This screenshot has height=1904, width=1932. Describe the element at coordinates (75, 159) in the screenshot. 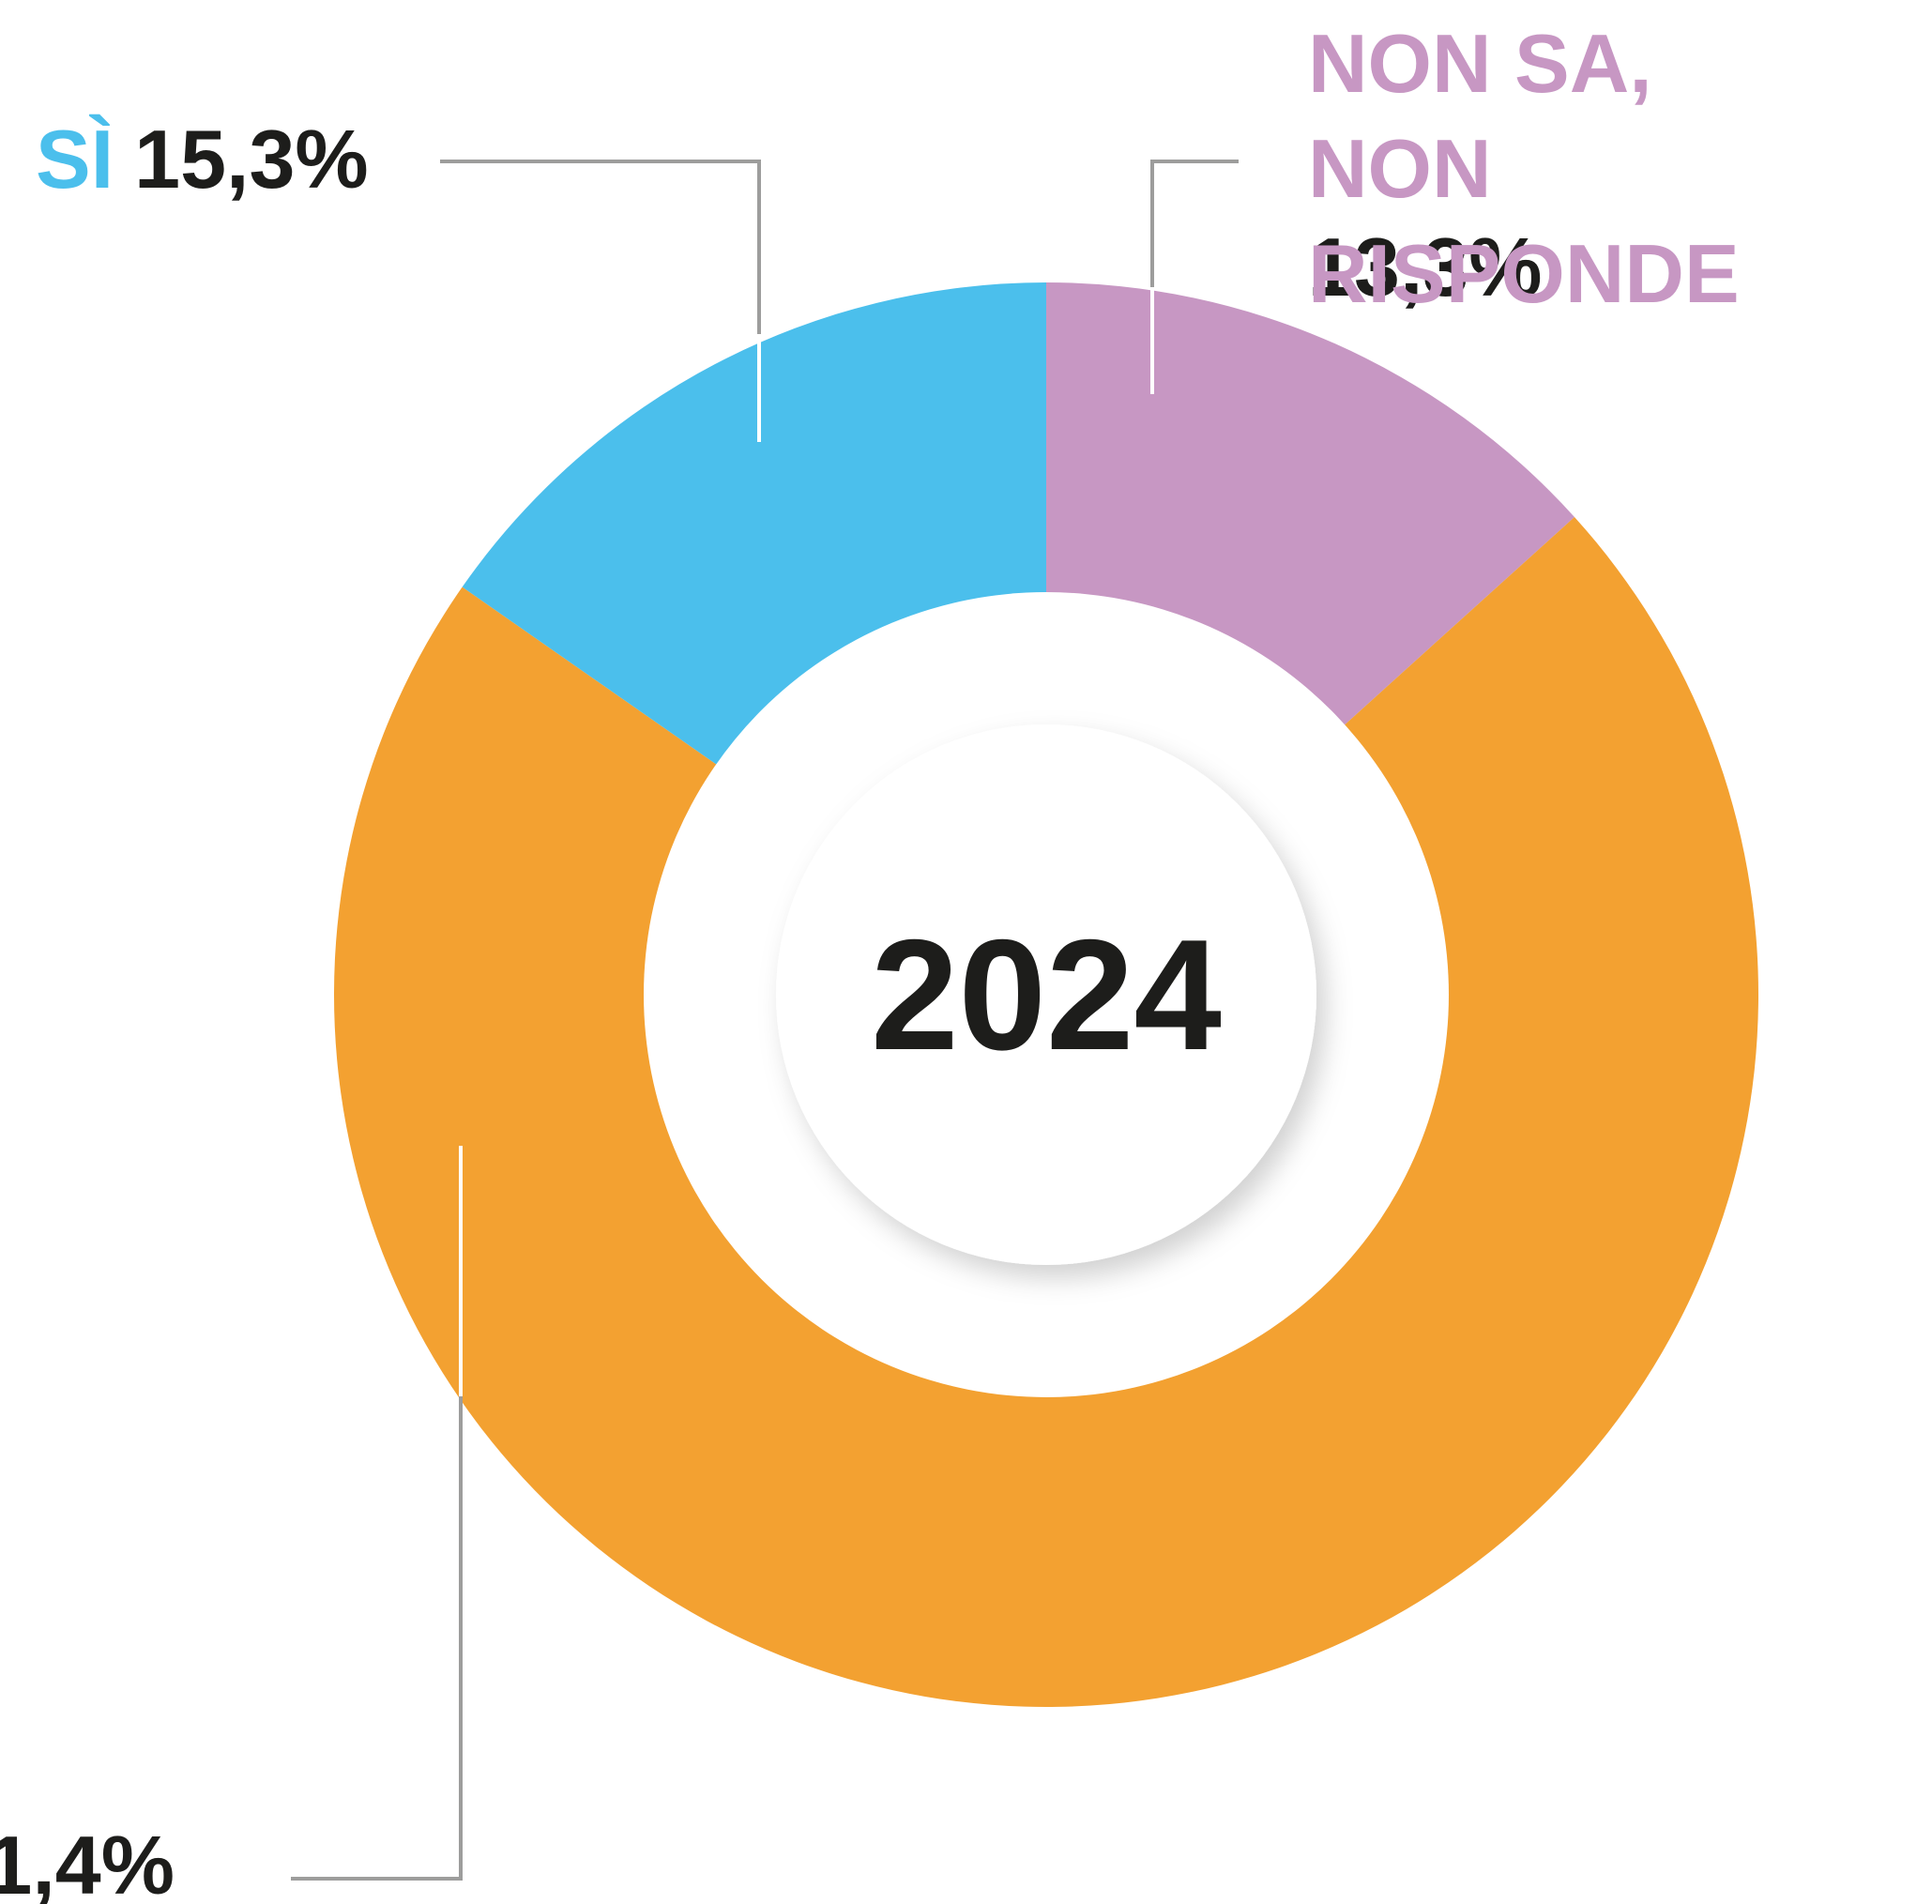

I see `category-label: SÌ` at that location.